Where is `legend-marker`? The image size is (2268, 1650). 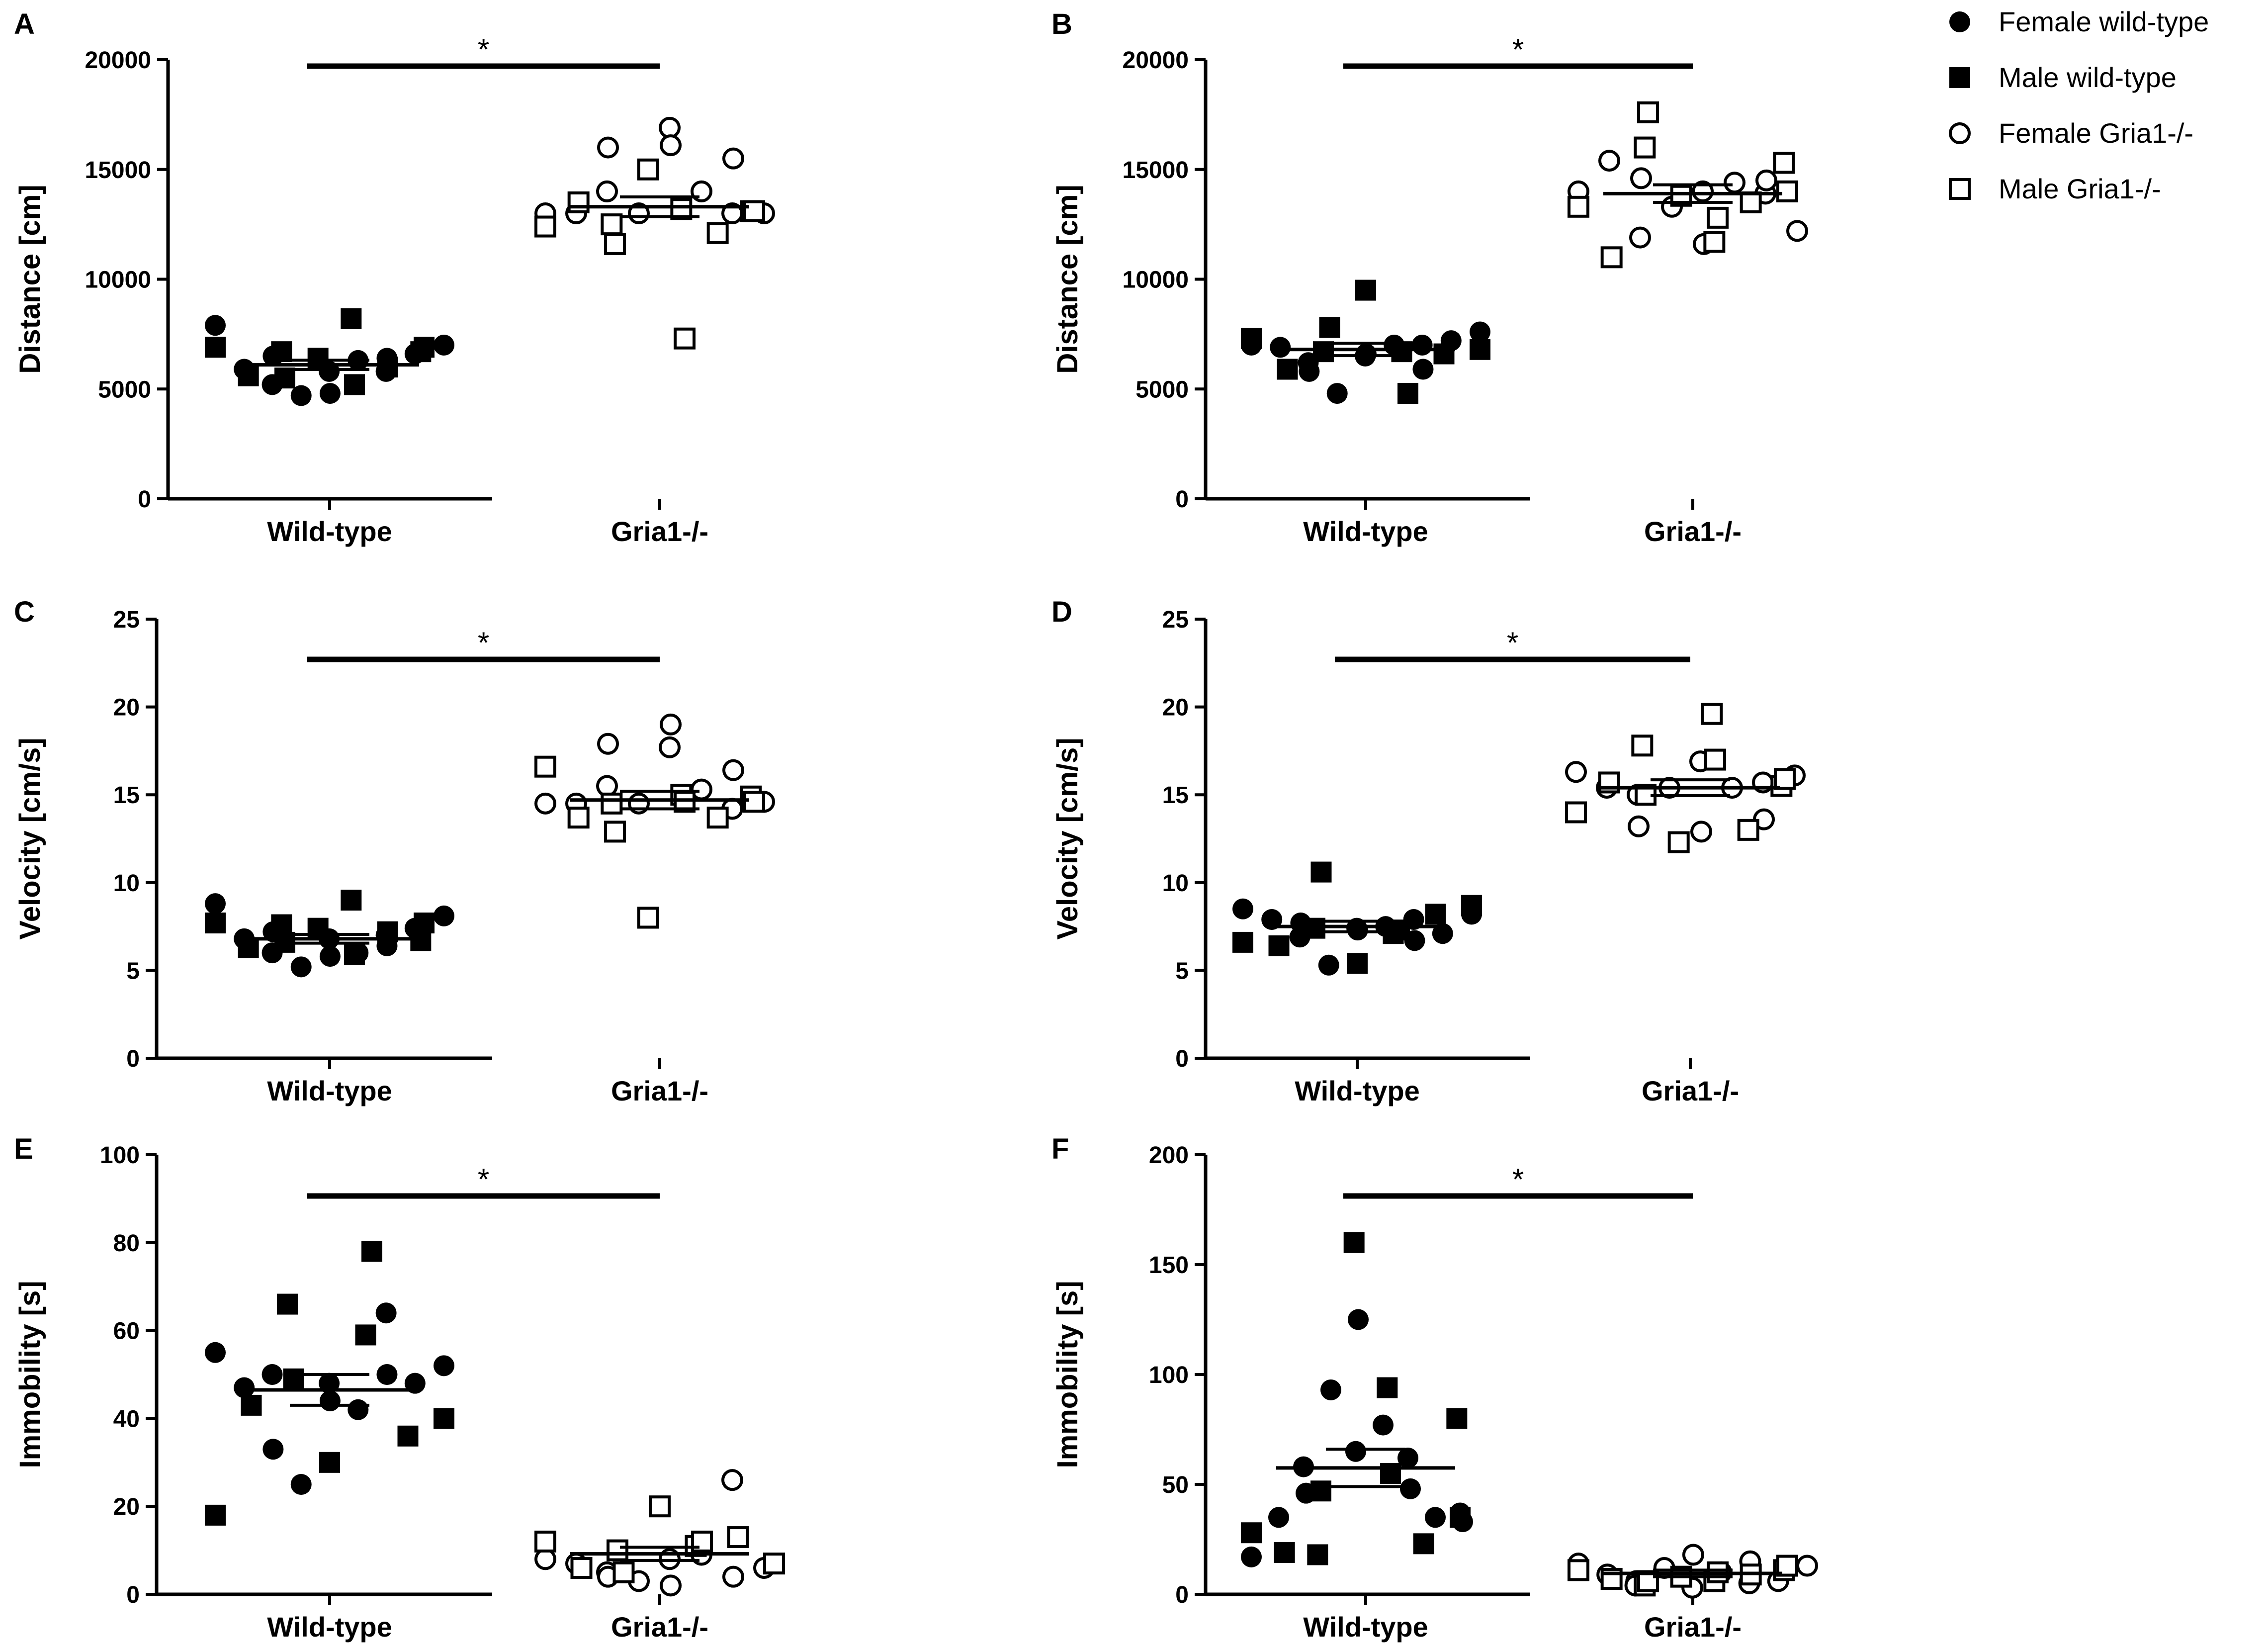
legend-marker is located at coordinates (1960, 189).